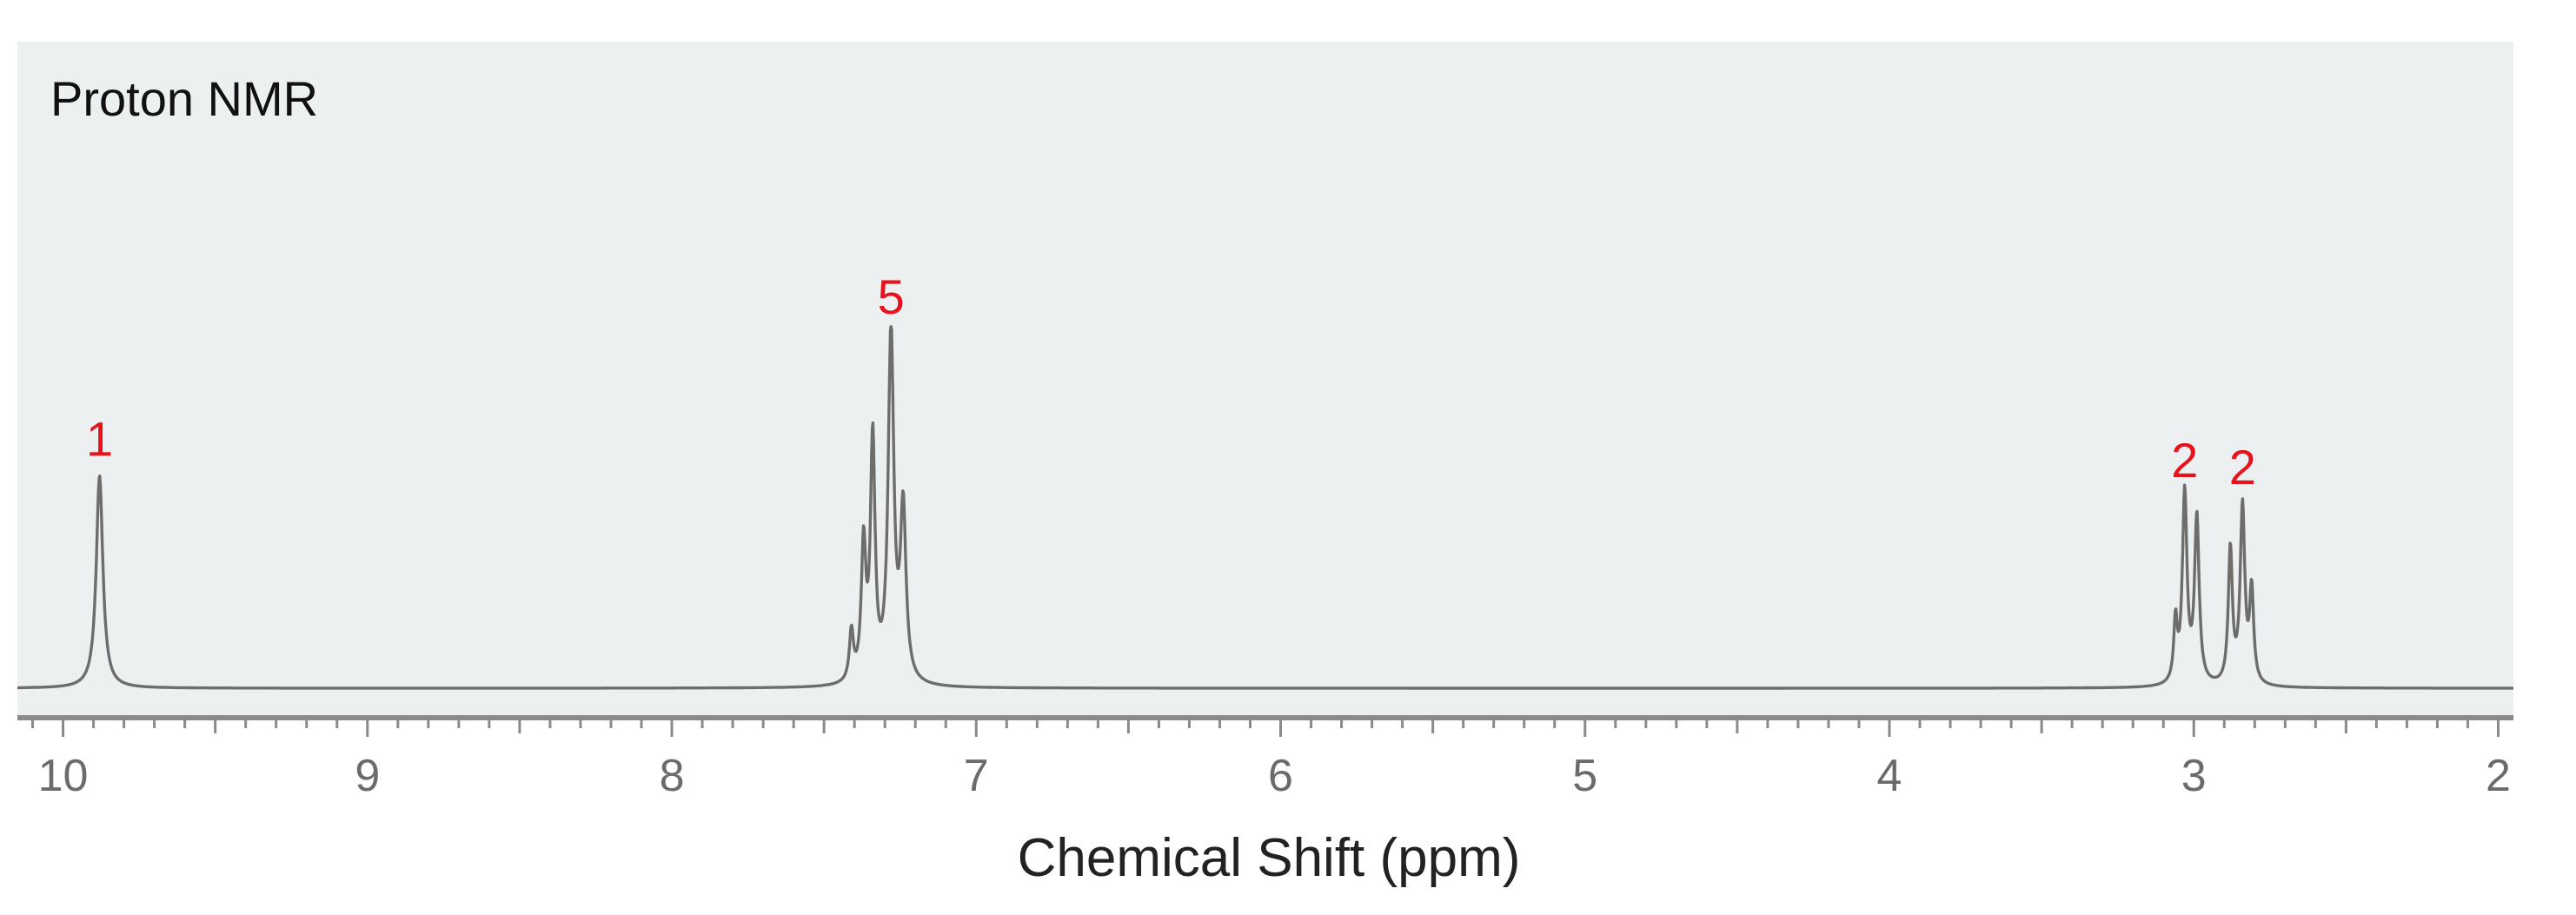  I want to click on x-axis-tick-labels: 10 9 8 7 6 5 4 3 2, so click(1274, 776).